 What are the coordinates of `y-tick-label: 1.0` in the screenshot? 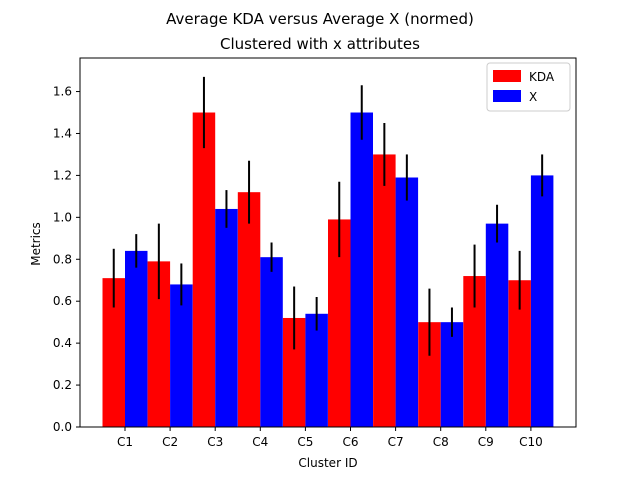 It's located at (62, 217).